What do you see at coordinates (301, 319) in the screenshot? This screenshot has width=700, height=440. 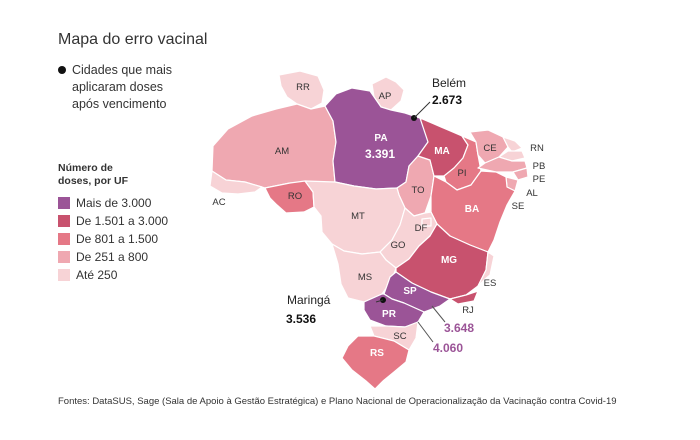 I see `city-value-maringa: 3.536` at bounding box center [301, 319].